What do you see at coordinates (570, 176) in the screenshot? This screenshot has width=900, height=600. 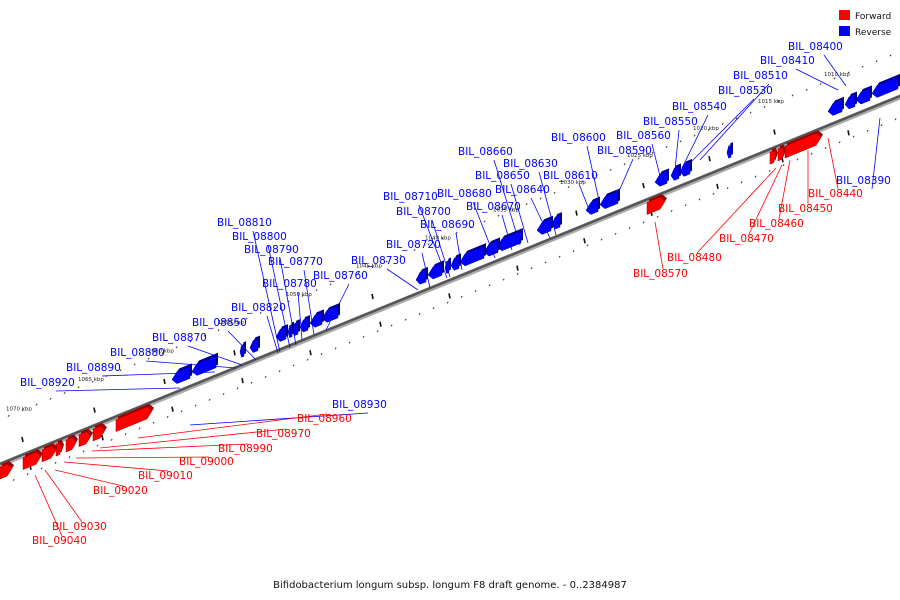 I see `gene-label-bil_08610: BIL_08610` at bounding box center [570, 176].